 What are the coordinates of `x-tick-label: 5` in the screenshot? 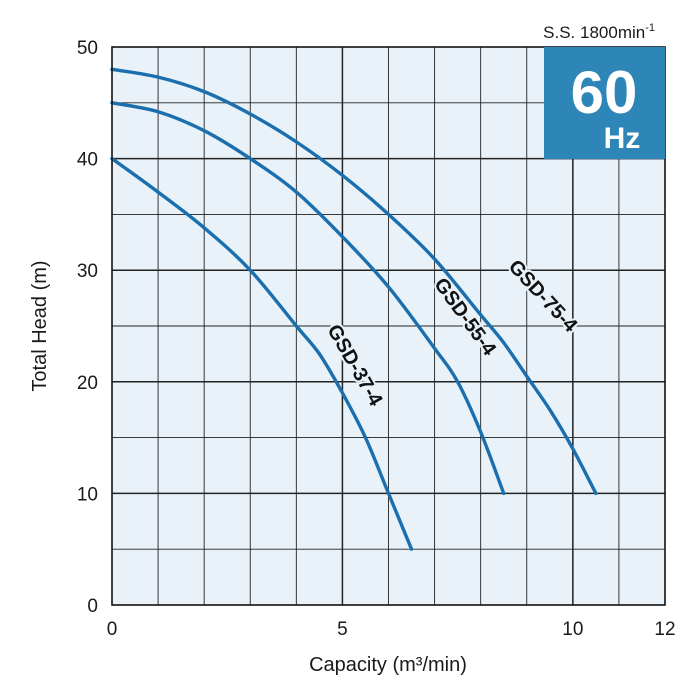 It's located at (342, 629).